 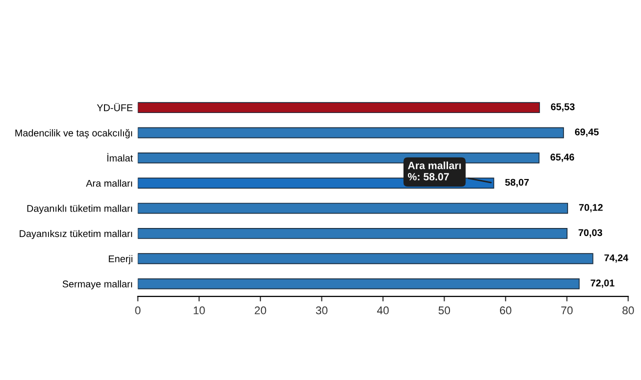 I want to click on y-tick-label: Madencilik ve taş ocakcılığı, so click(x=73, y=133).